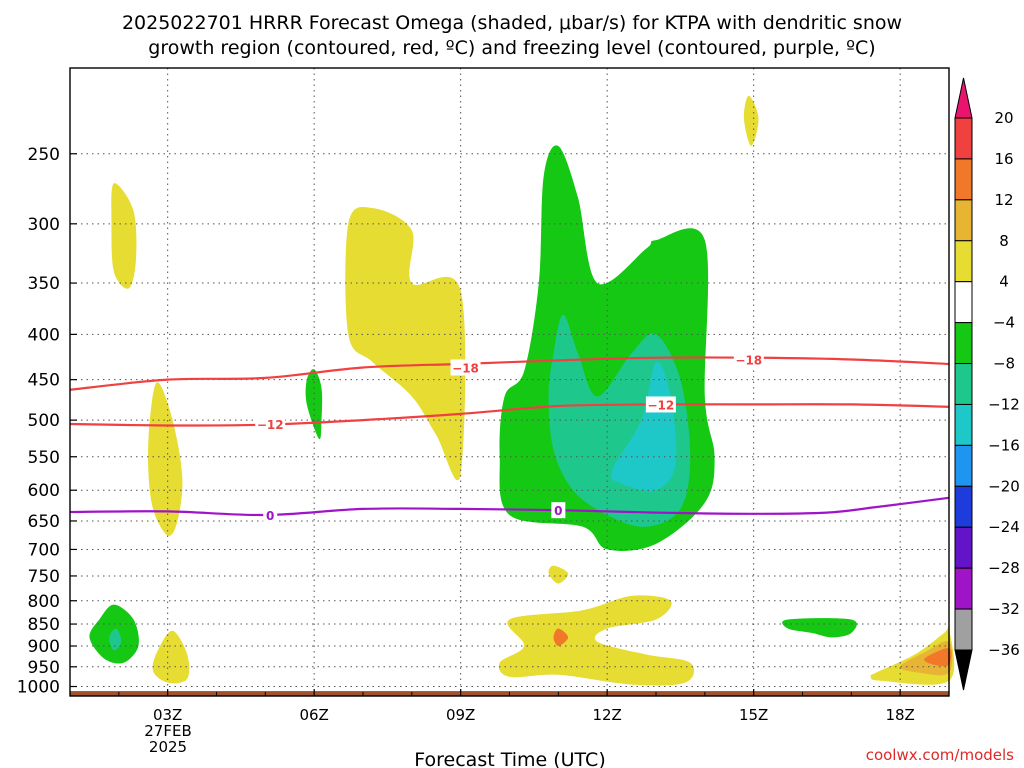 Image resolution: width=1024 pixels, height=768 pixels. What do you see at coordinates (1004, 568) in the screenshot?
I see `colorbar-label-12: −28` at bounding box center [1004, 568].